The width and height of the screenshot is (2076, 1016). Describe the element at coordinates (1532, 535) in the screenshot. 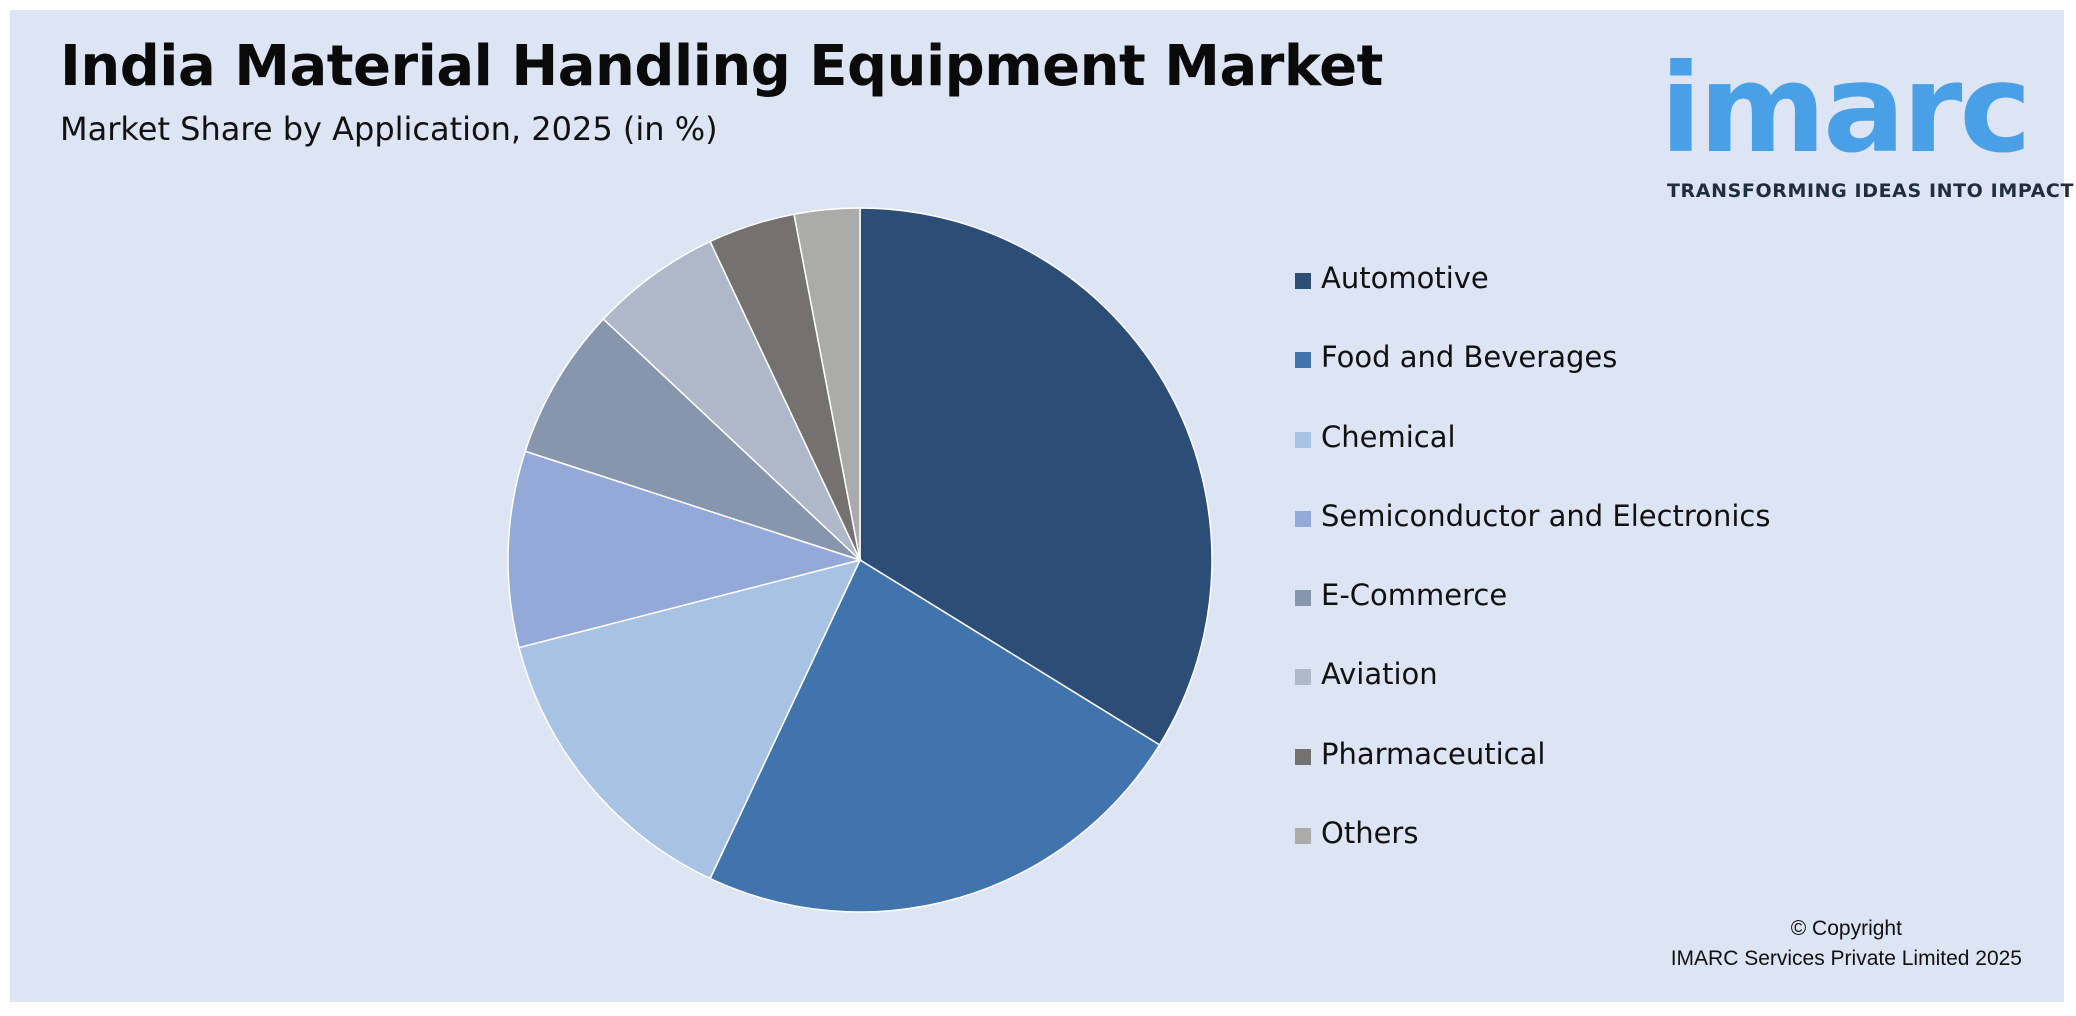

I see `legend-item-semiconductor-and-electronics: Semiconductor and Electronics` at that location.